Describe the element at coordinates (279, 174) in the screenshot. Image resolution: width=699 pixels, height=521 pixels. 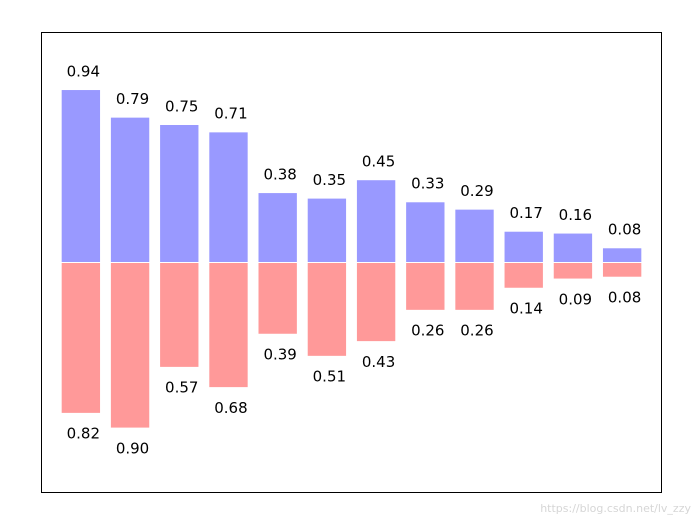
I see `positive-value-label-4: 0.38` at that location.